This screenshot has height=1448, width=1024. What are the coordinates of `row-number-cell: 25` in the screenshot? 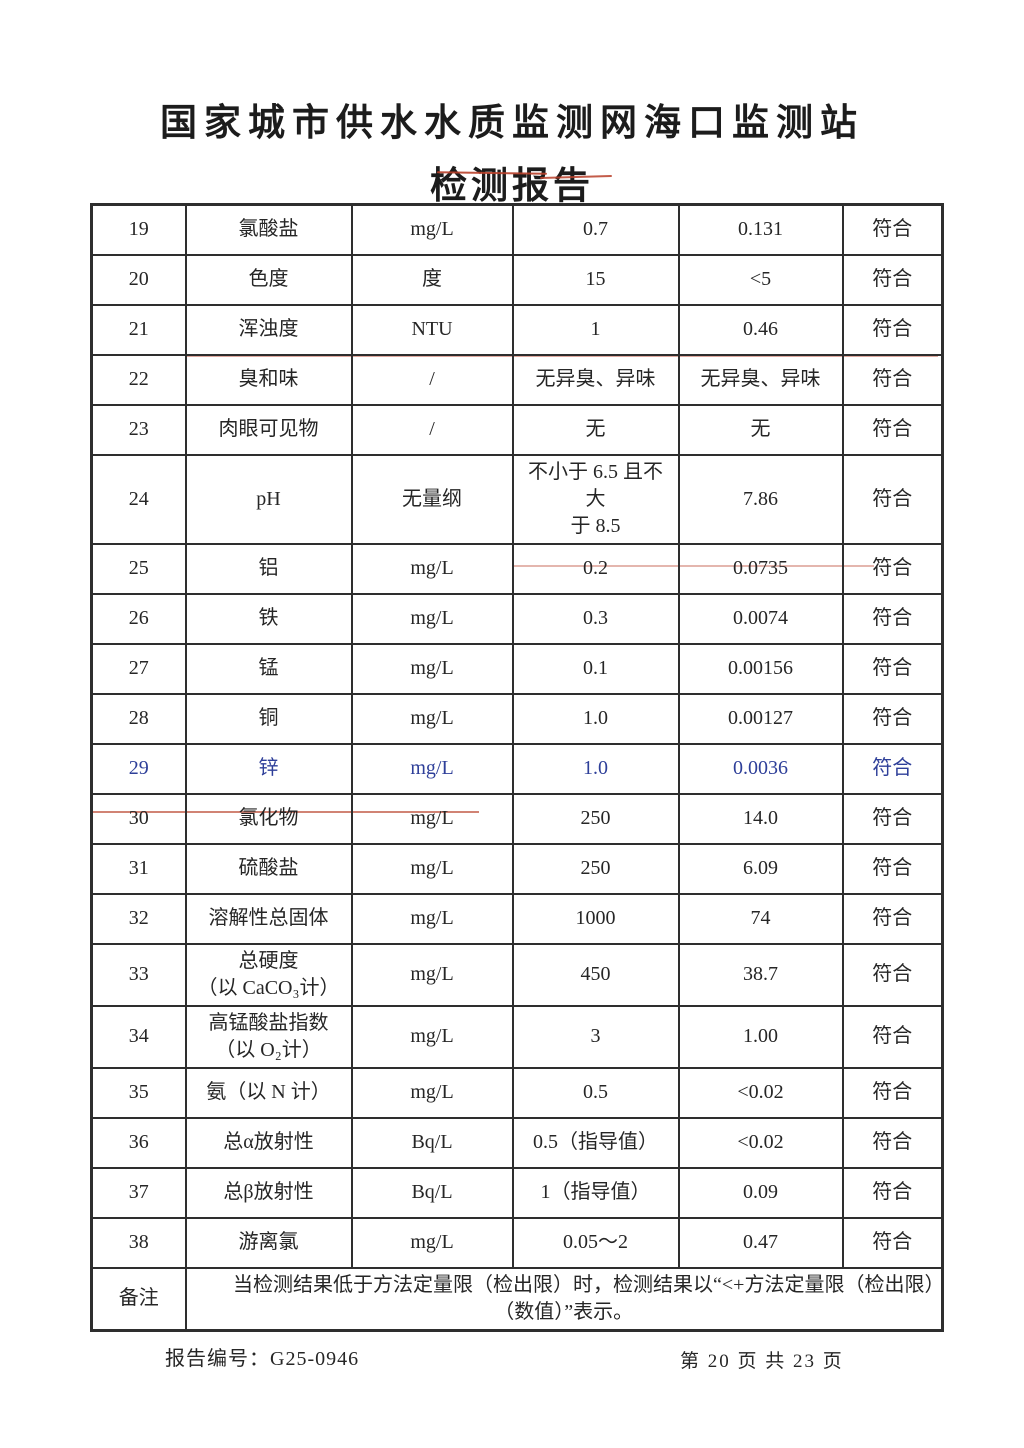 It's located at (138, 568).